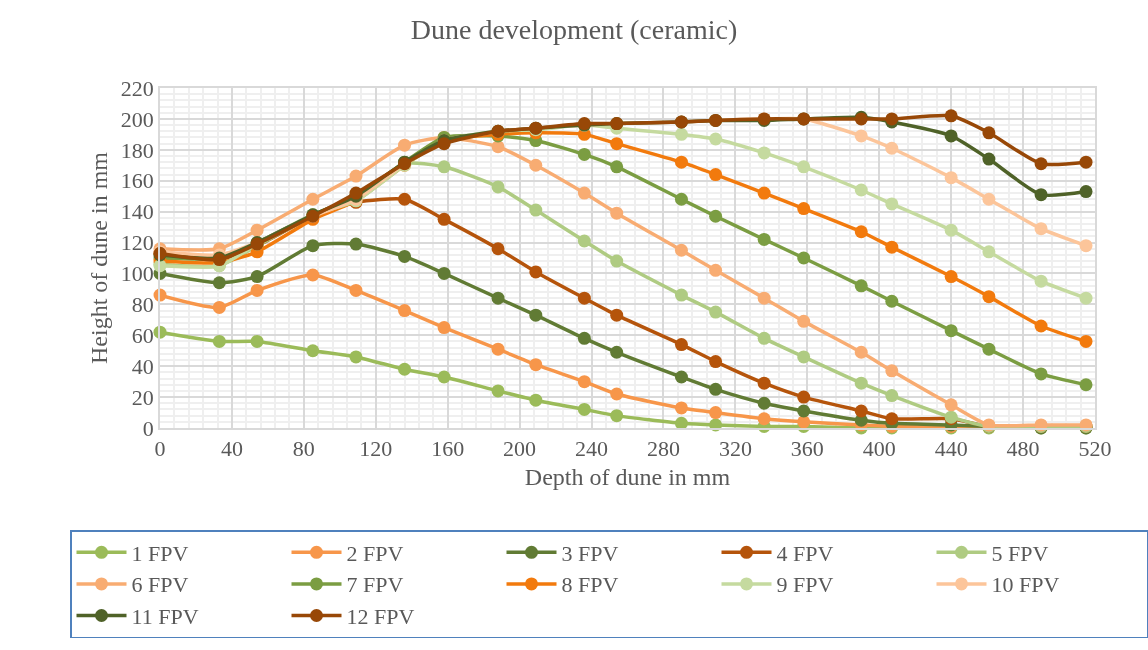 The image size is (1148, 650). I want to click on y-tick-label: 140, so click(137, 212).